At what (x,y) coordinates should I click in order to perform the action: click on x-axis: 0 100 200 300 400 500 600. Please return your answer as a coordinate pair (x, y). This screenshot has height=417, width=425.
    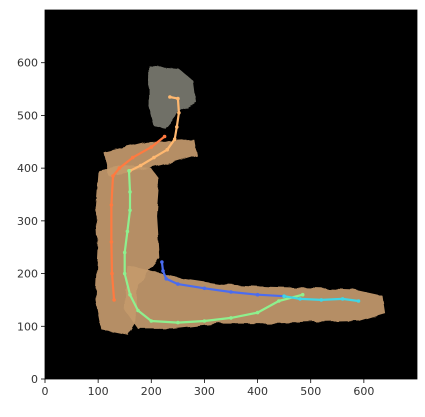
    Looking at the image, I should click on (208, 388).